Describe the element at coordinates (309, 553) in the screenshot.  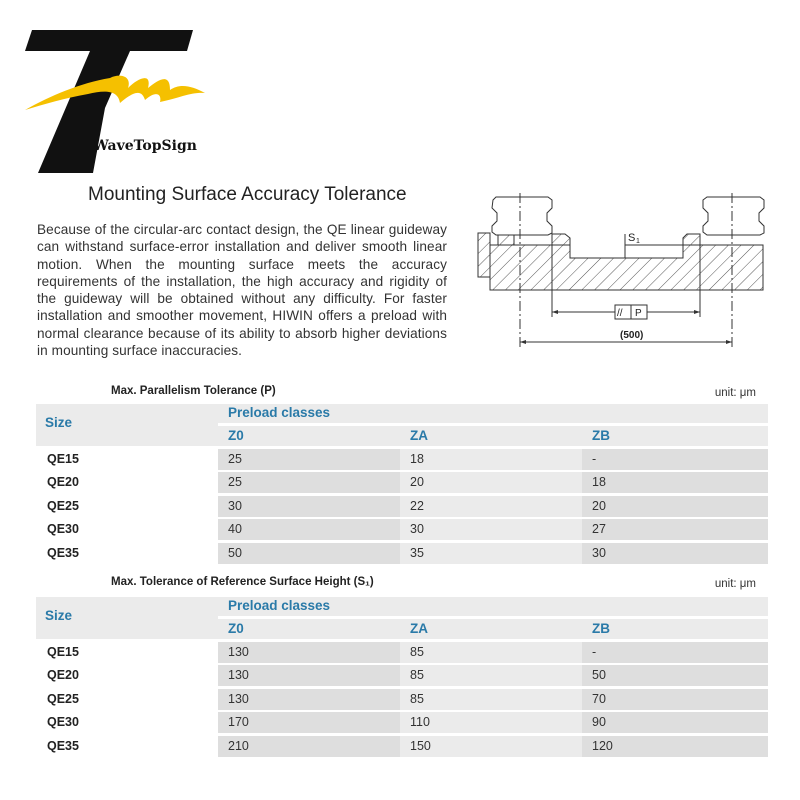
I see `z0-cell: 50` at that location.